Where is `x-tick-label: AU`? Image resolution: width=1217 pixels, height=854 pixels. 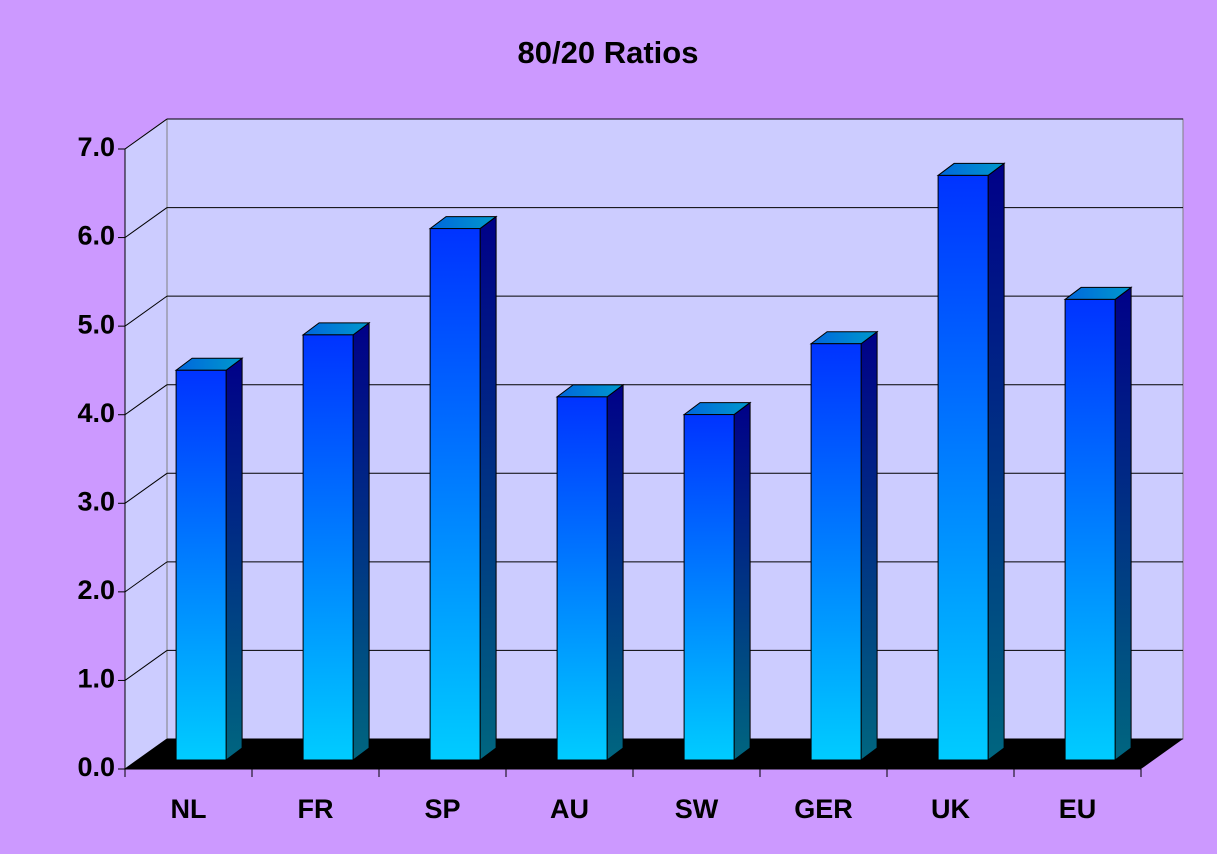
x-tick-label: AU is located at coordinates (569, 809).